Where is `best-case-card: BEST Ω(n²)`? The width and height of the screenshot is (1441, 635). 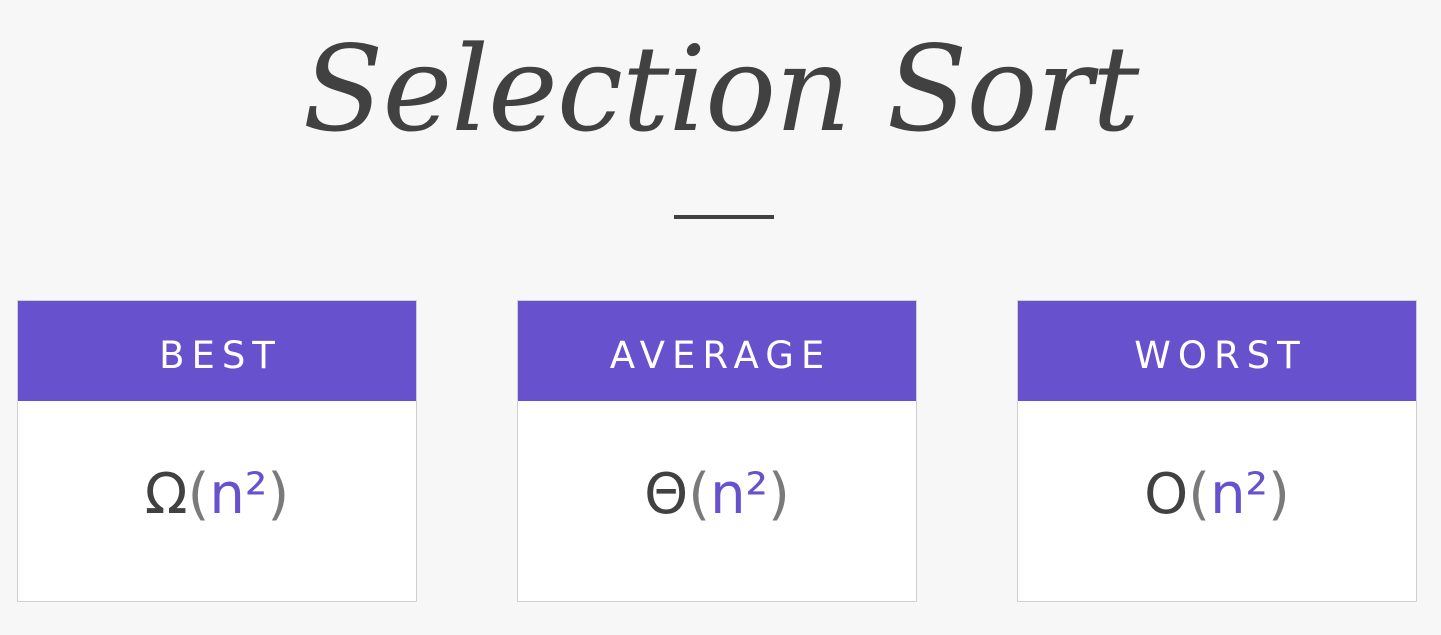
best-case-card: BEST Ω(n²) is located at coordinates (217, 451).